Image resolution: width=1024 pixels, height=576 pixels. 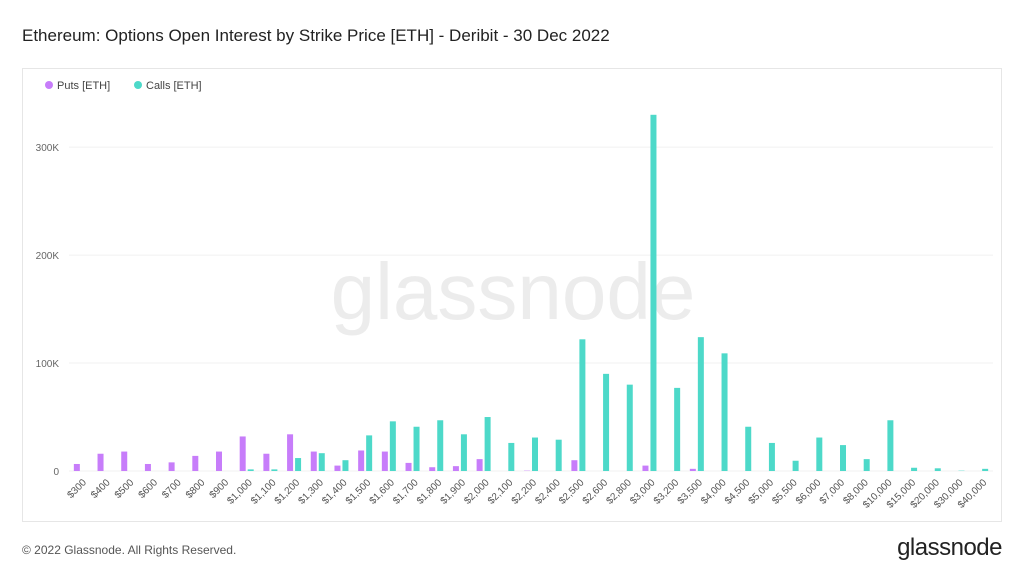 What do you see at coordinates (762, 492) in the screenshot?
I see `x-tick-label: $5,000` at bounding box center [762, 492].